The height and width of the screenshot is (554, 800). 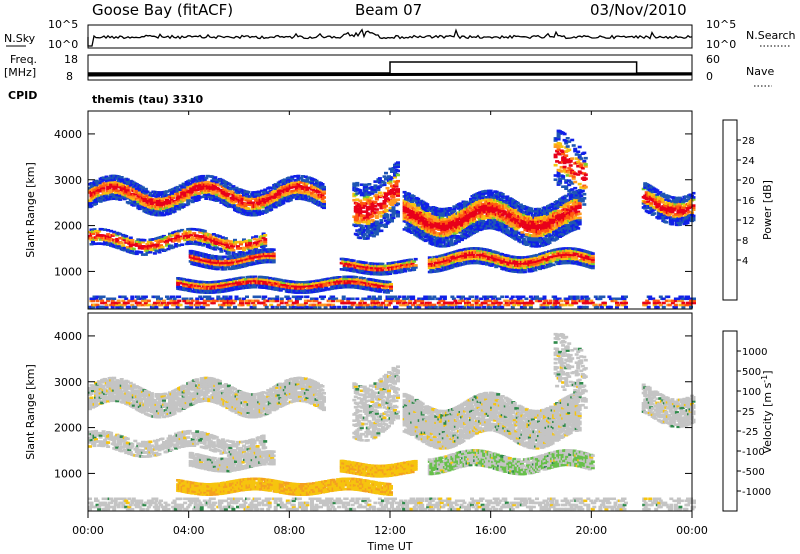 I want to click on frequency-panel: Freq. [MHz] 18 8 60 0 Nave, so click(x=389, y=70).